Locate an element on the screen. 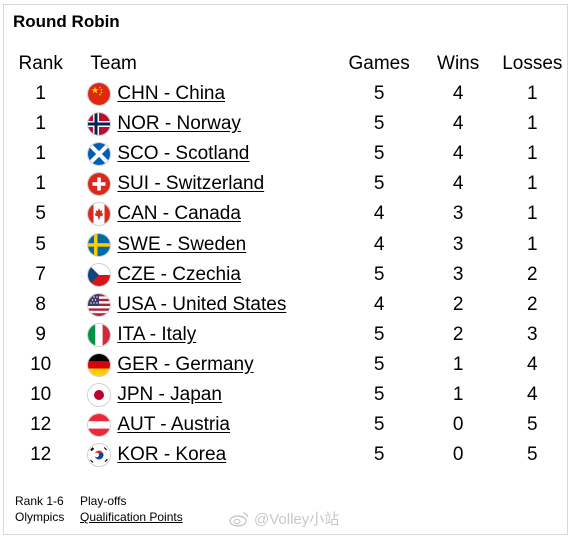  legend-olympics: Olympics is located at coordinates (40, 517).